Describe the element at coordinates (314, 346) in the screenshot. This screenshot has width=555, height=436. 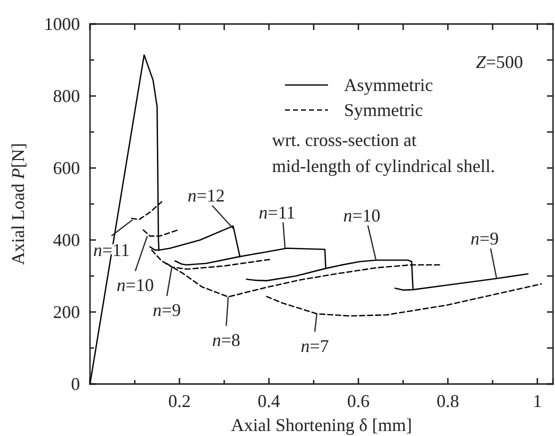
I see `annotation: n=7` at that location.